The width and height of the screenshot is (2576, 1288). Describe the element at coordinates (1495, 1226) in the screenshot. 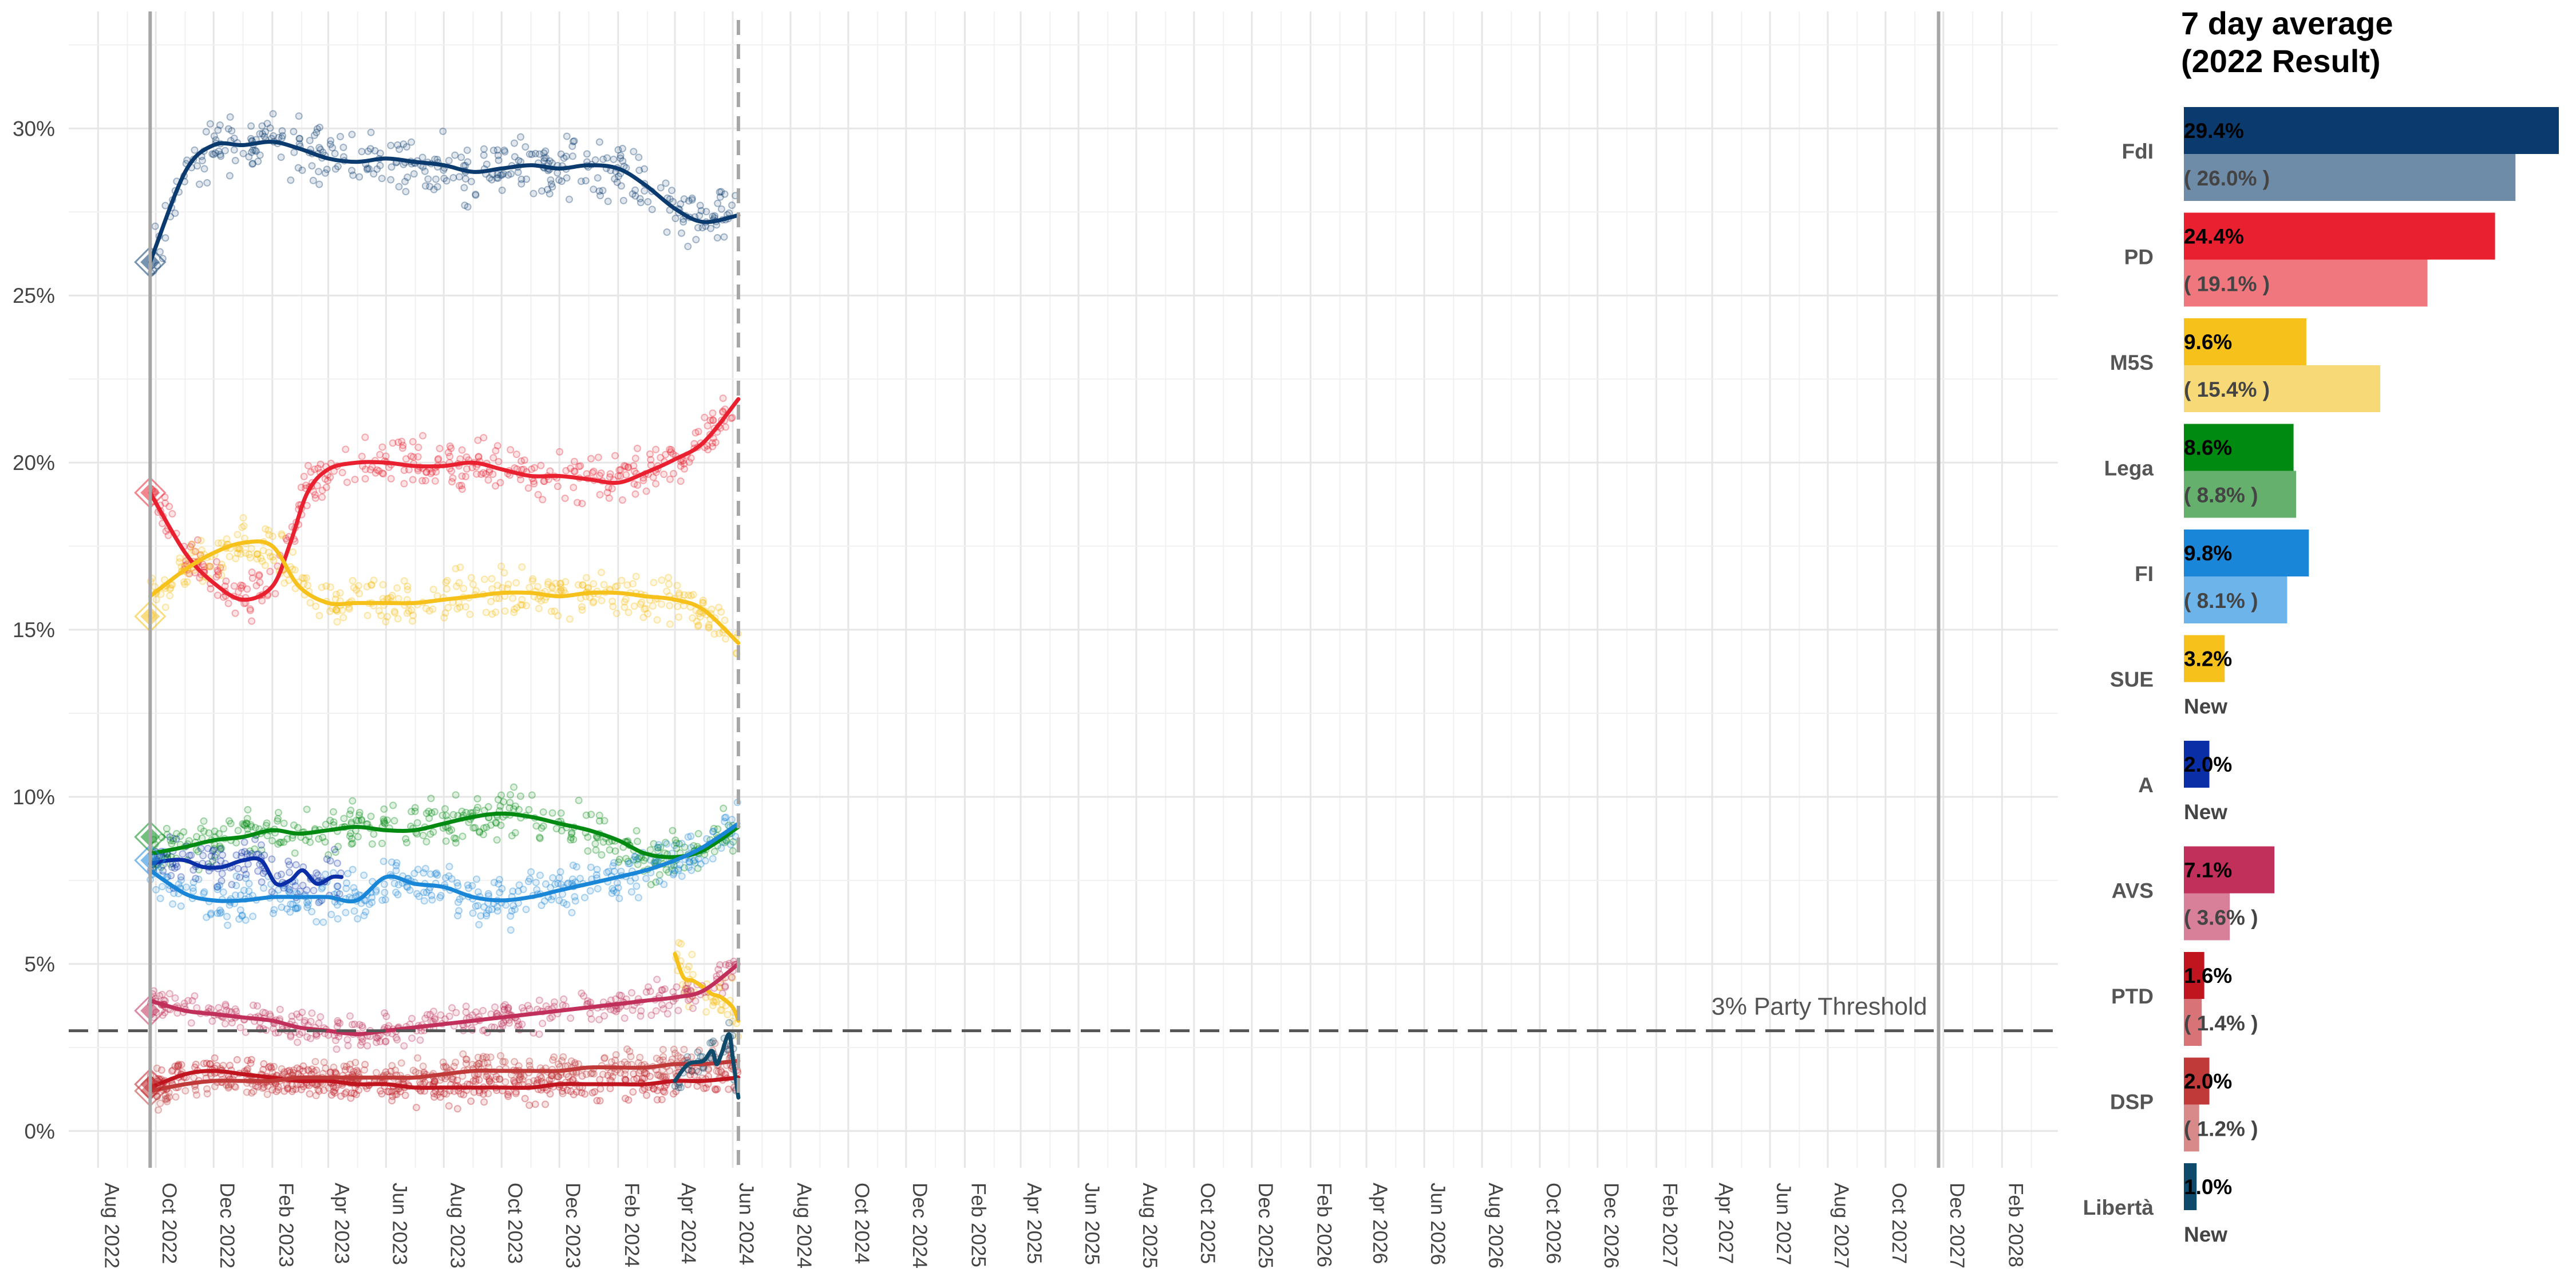

I see `x-tick-label: Aug 2026` at that location.